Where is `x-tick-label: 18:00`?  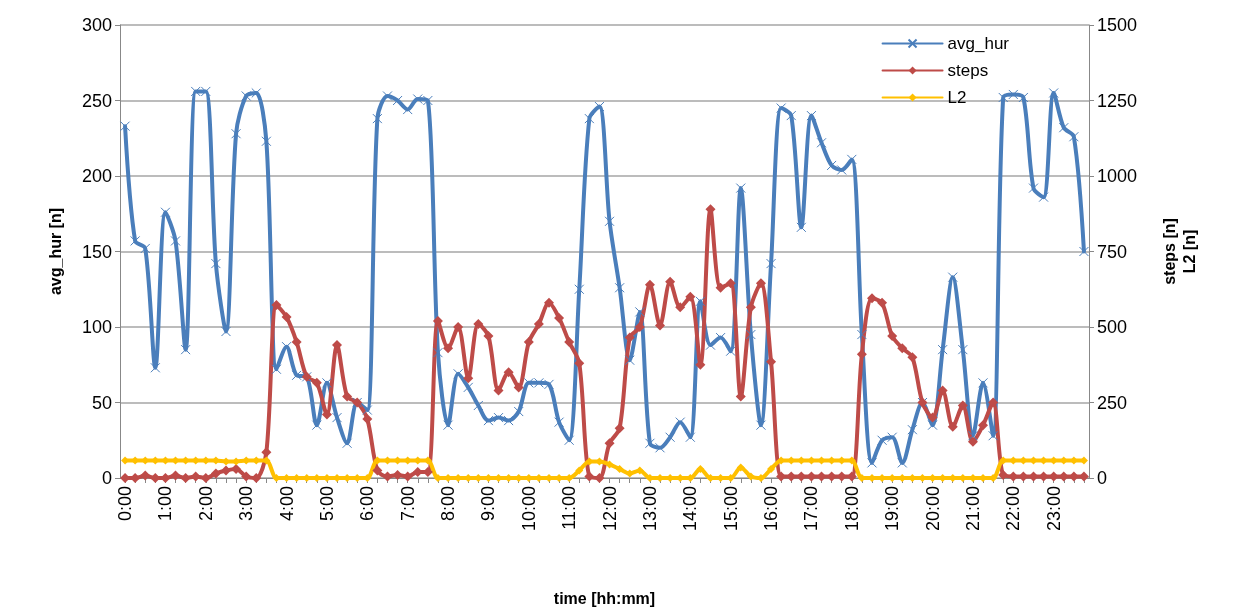
x-tick-label: 18:00 is located at coordinates (851, 509).